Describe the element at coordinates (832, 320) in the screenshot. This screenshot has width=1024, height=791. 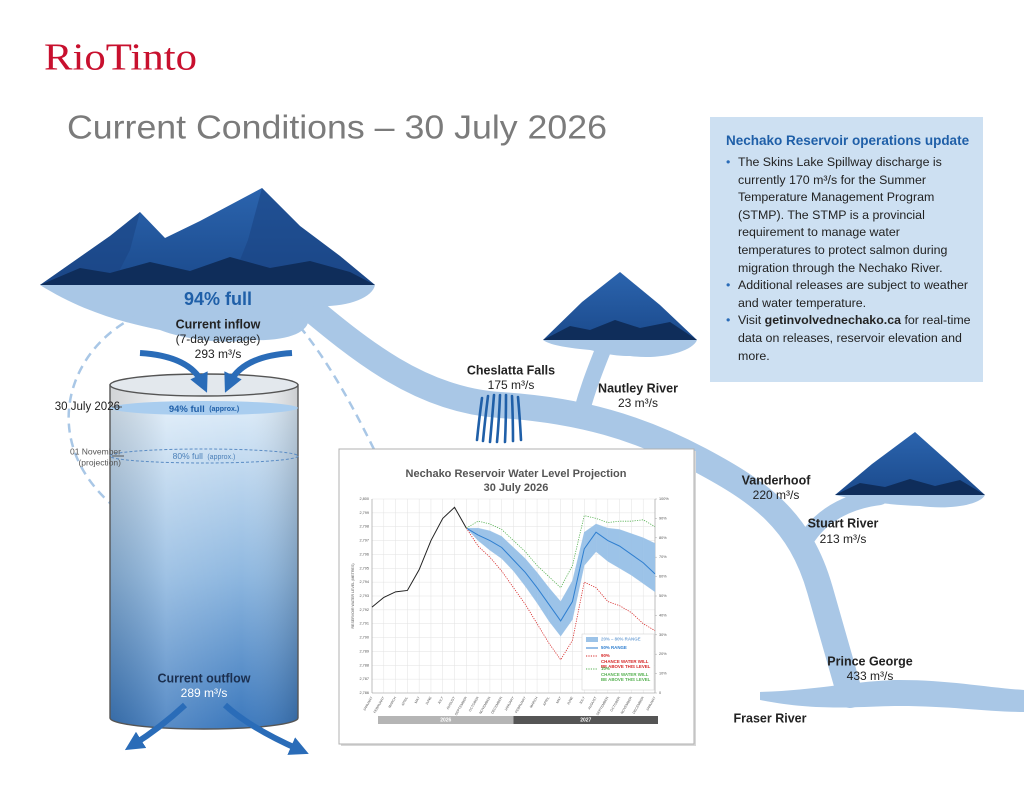
I see `info-link: getinvolvednechako.ca` at that location.